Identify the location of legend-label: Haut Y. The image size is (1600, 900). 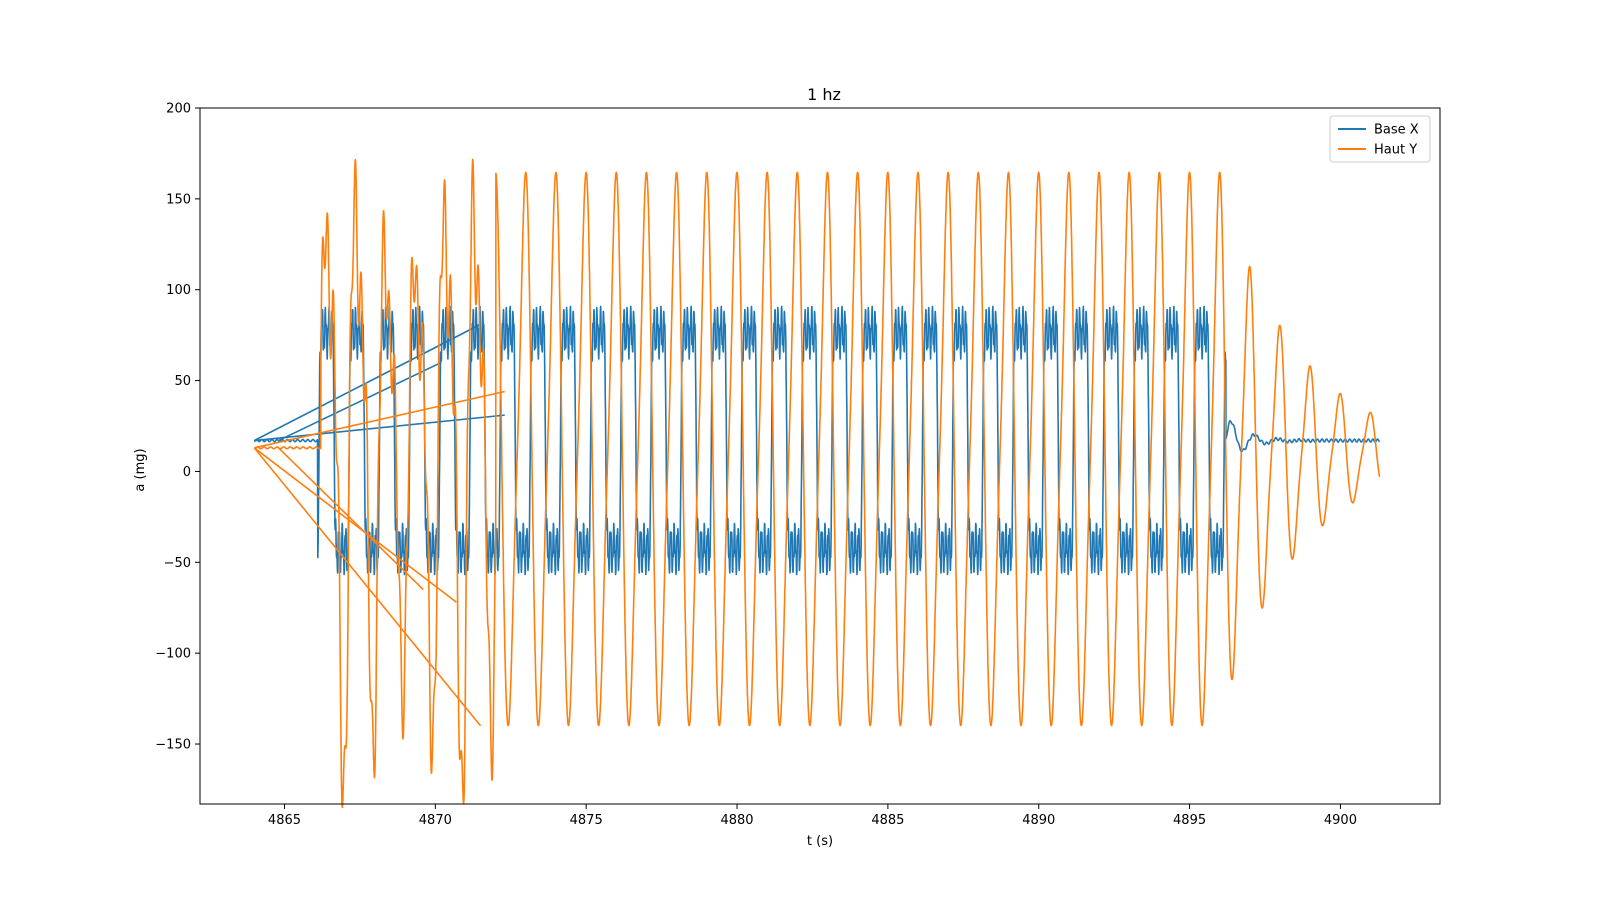
(1395, 150).